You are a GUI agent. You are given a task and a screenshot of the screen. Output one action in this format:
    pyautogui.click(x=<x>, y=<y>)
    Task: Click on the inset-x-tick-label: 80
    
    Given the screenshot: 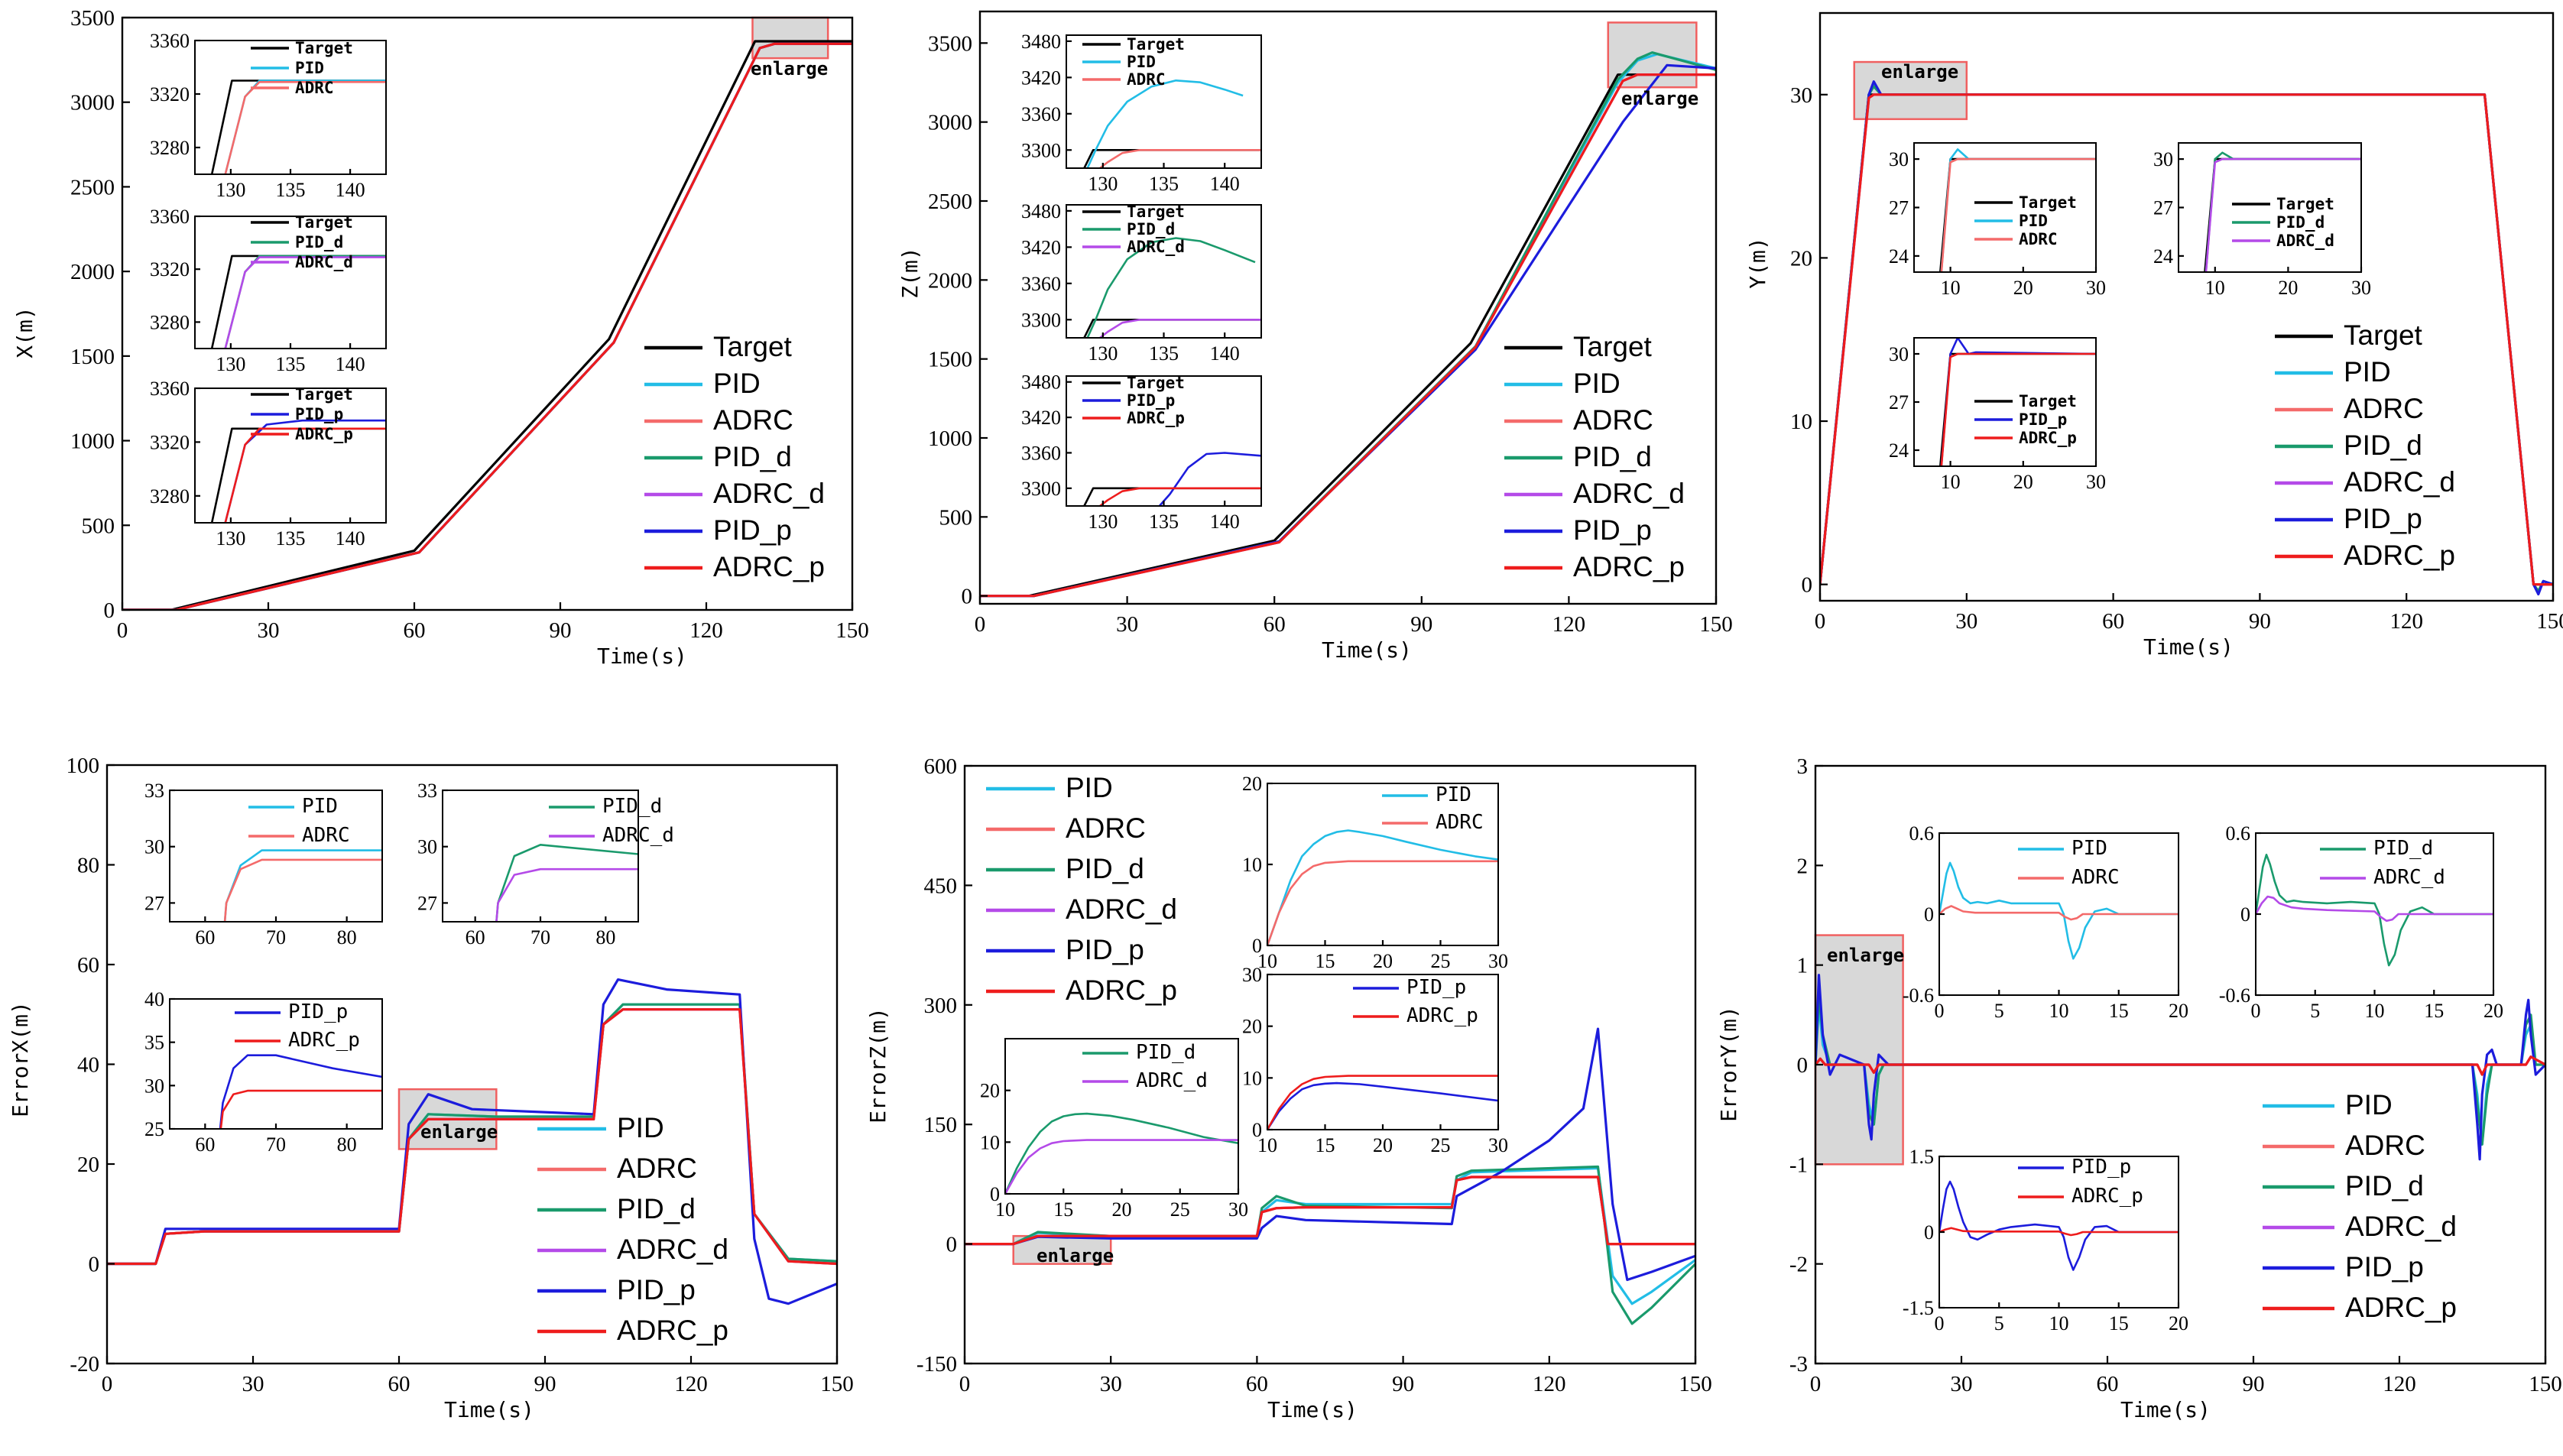 What is the action you would take?
    pyautogui.click(x=605, y=937)
    